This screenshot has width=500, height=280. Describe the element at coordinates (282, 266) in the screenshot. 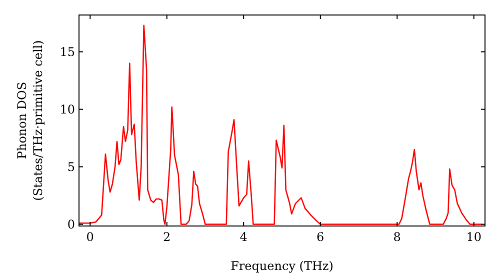

I see `x-axis-title: Frequency (THz)` at that location.